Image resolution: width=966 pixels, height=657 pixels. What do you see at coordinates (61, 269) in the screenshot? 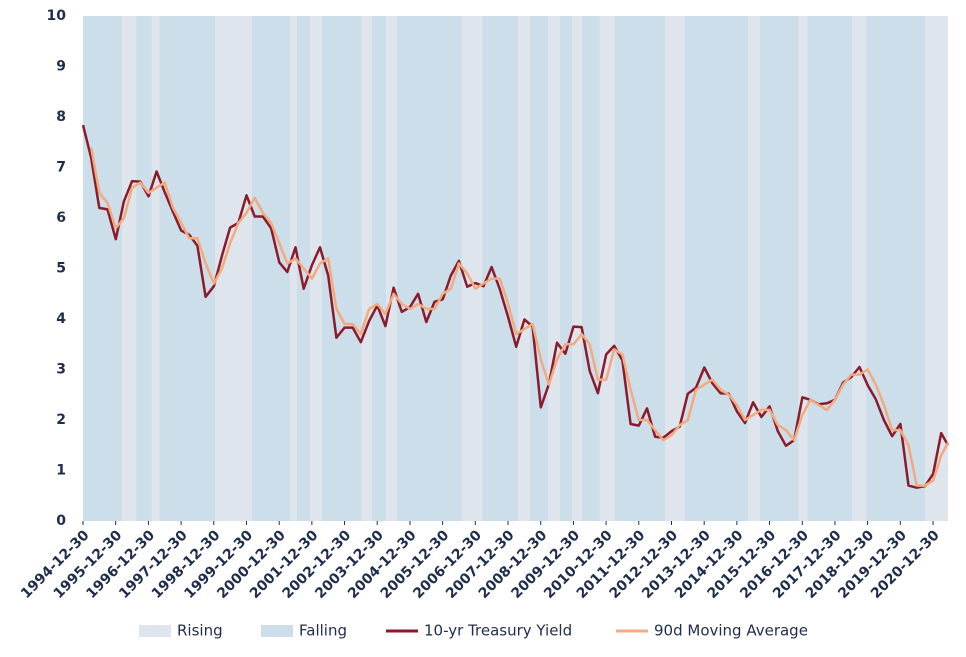
I see `y-tick-label: 5` at bounding box center [61, 269].